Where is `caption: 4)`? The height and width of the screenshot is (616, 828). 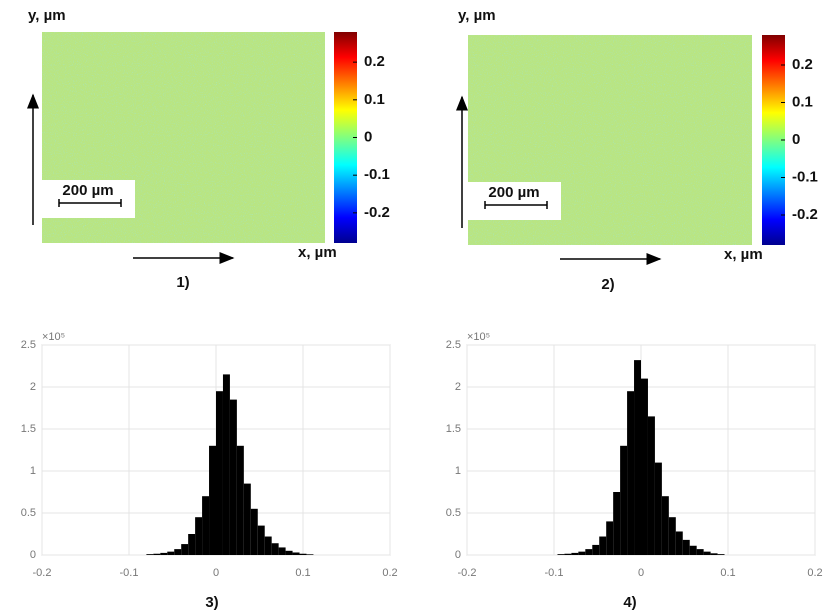
caption: 4) is located at coordinates (629, 602).